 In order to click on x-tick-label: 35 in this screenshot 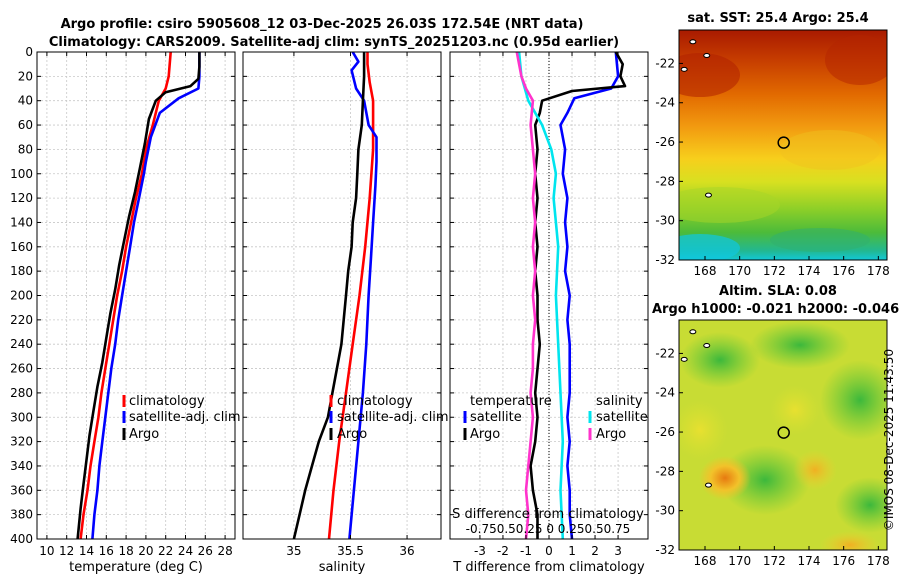, I will do `click(293, 551)`.